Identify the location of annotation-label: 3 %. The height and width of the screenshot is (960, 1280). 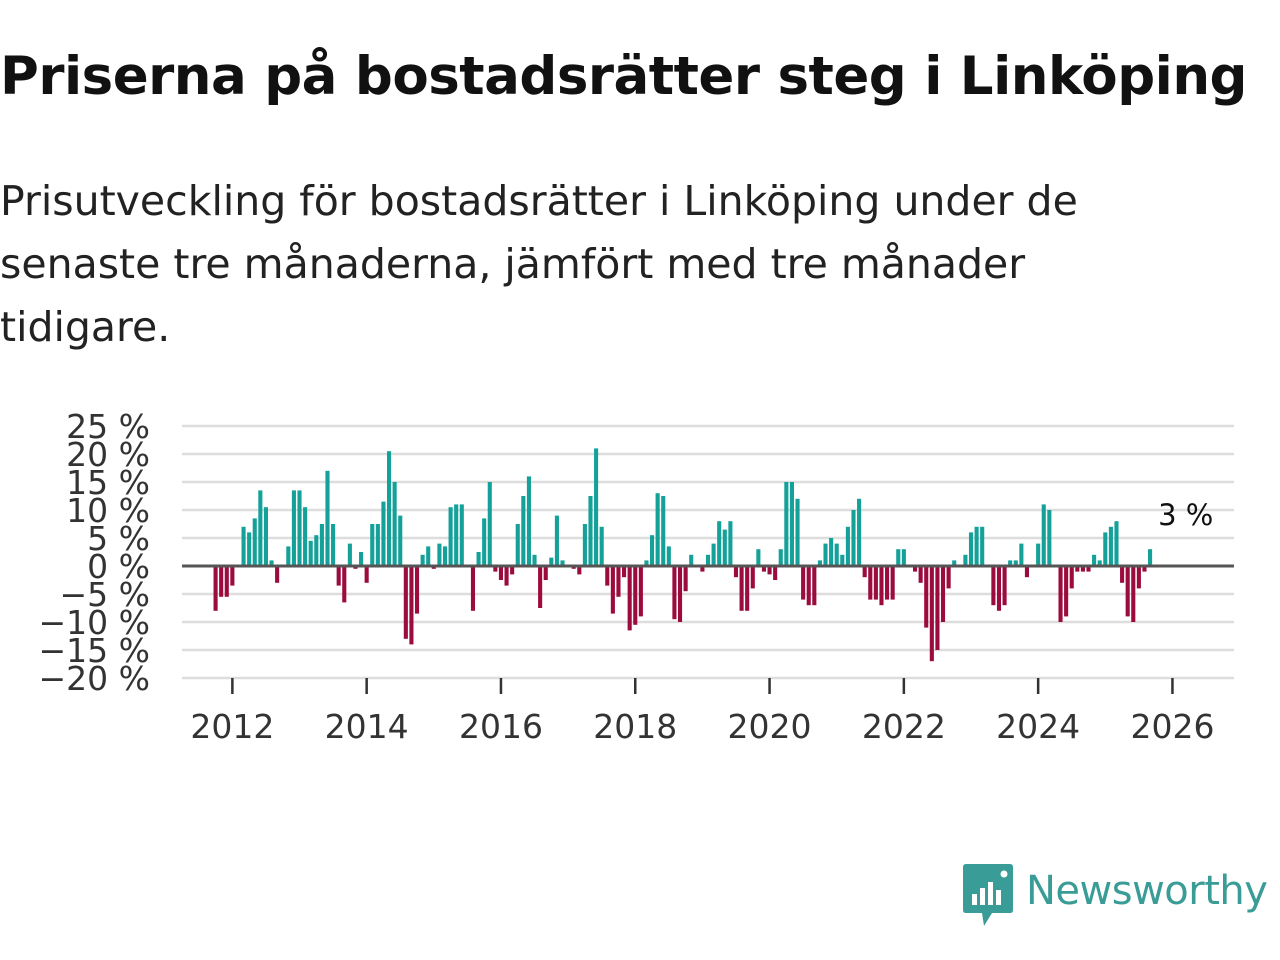
(1185, 515).